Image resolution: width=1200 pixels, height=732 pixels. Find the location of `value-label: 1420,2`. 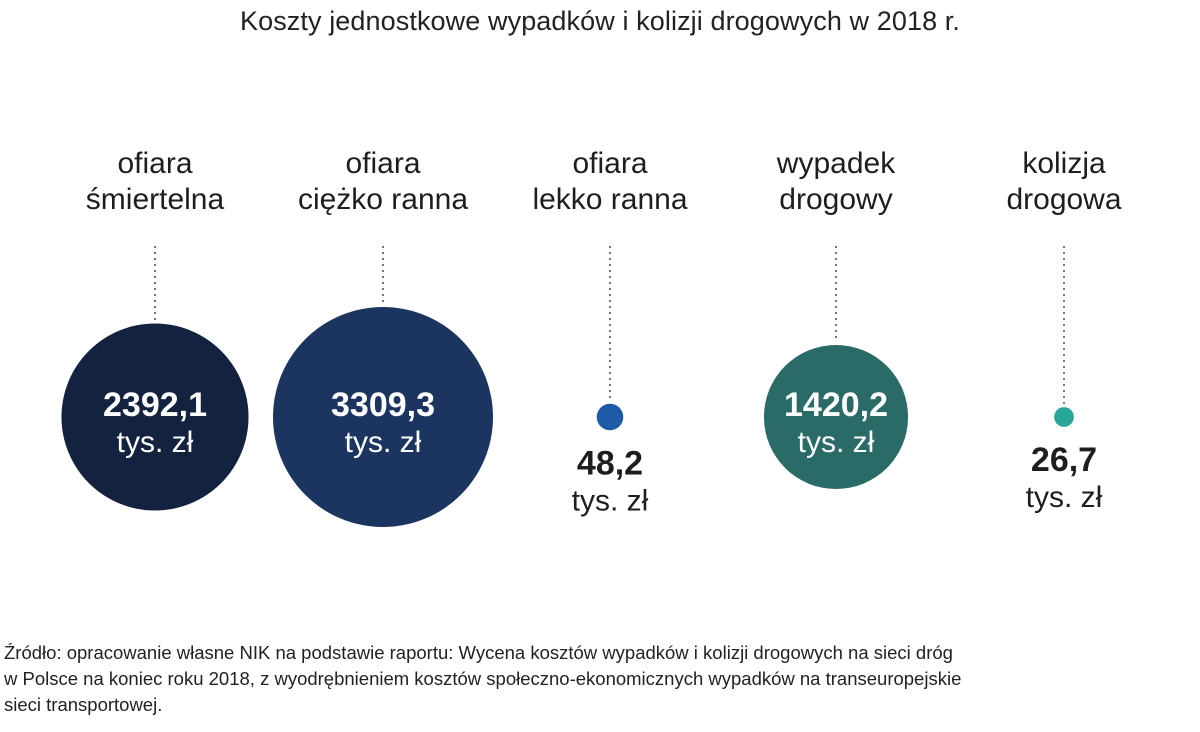

value-label: 1420,2 is located at coordinates (836, 405).